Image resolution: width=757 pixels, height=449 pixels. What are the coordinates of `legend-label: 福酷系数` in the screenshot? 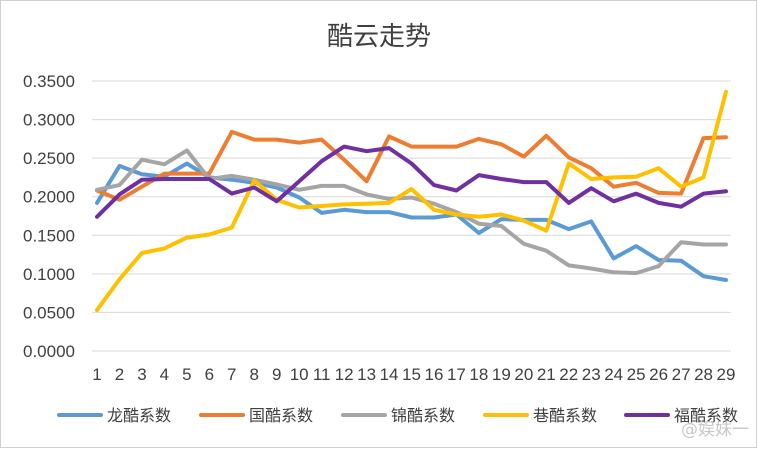 It's located at (706, 415).